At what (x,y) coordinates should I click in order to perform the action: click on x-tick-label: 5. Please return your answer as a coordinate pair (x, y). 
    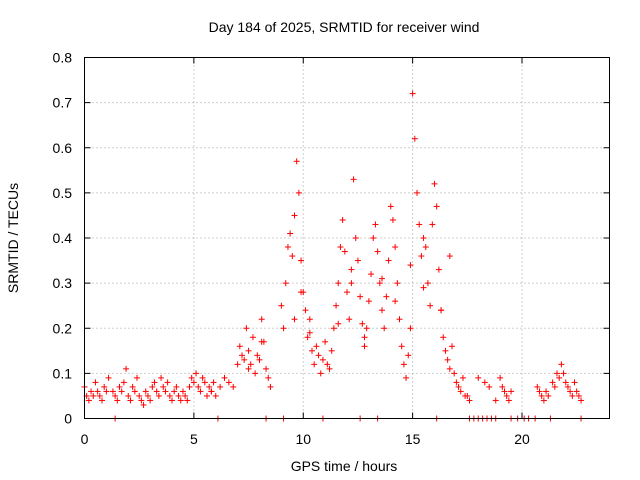
    Looking at the image, I should click on (194, 439).